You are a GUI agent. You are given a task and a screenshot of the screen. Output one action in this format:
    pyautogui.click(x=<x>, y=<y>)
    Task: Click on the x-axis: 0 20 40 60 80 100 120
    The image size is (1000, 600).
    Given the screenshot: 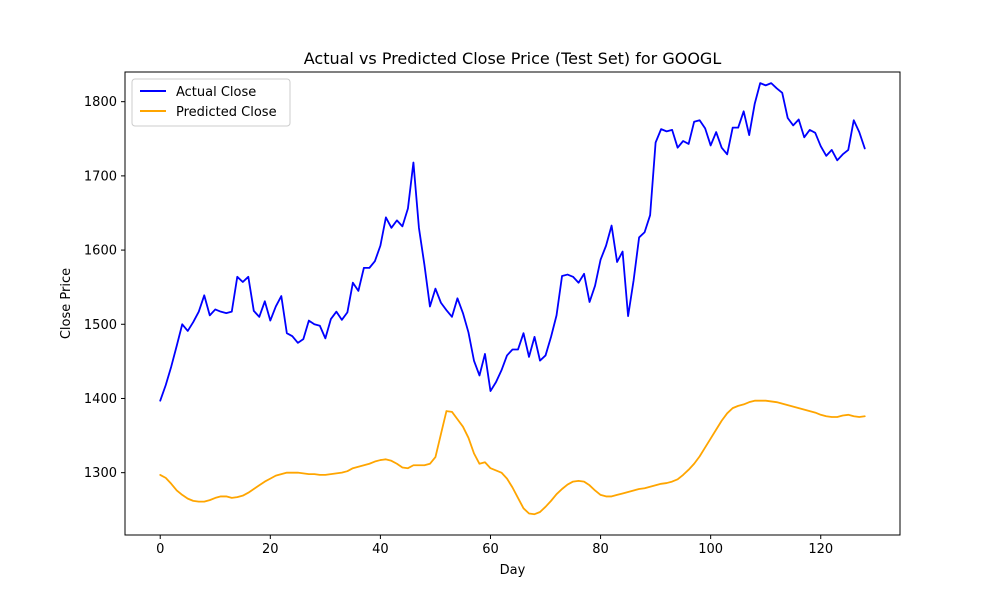 What is the action you would take?
    pyautogui.click(x=494, y=546)
    